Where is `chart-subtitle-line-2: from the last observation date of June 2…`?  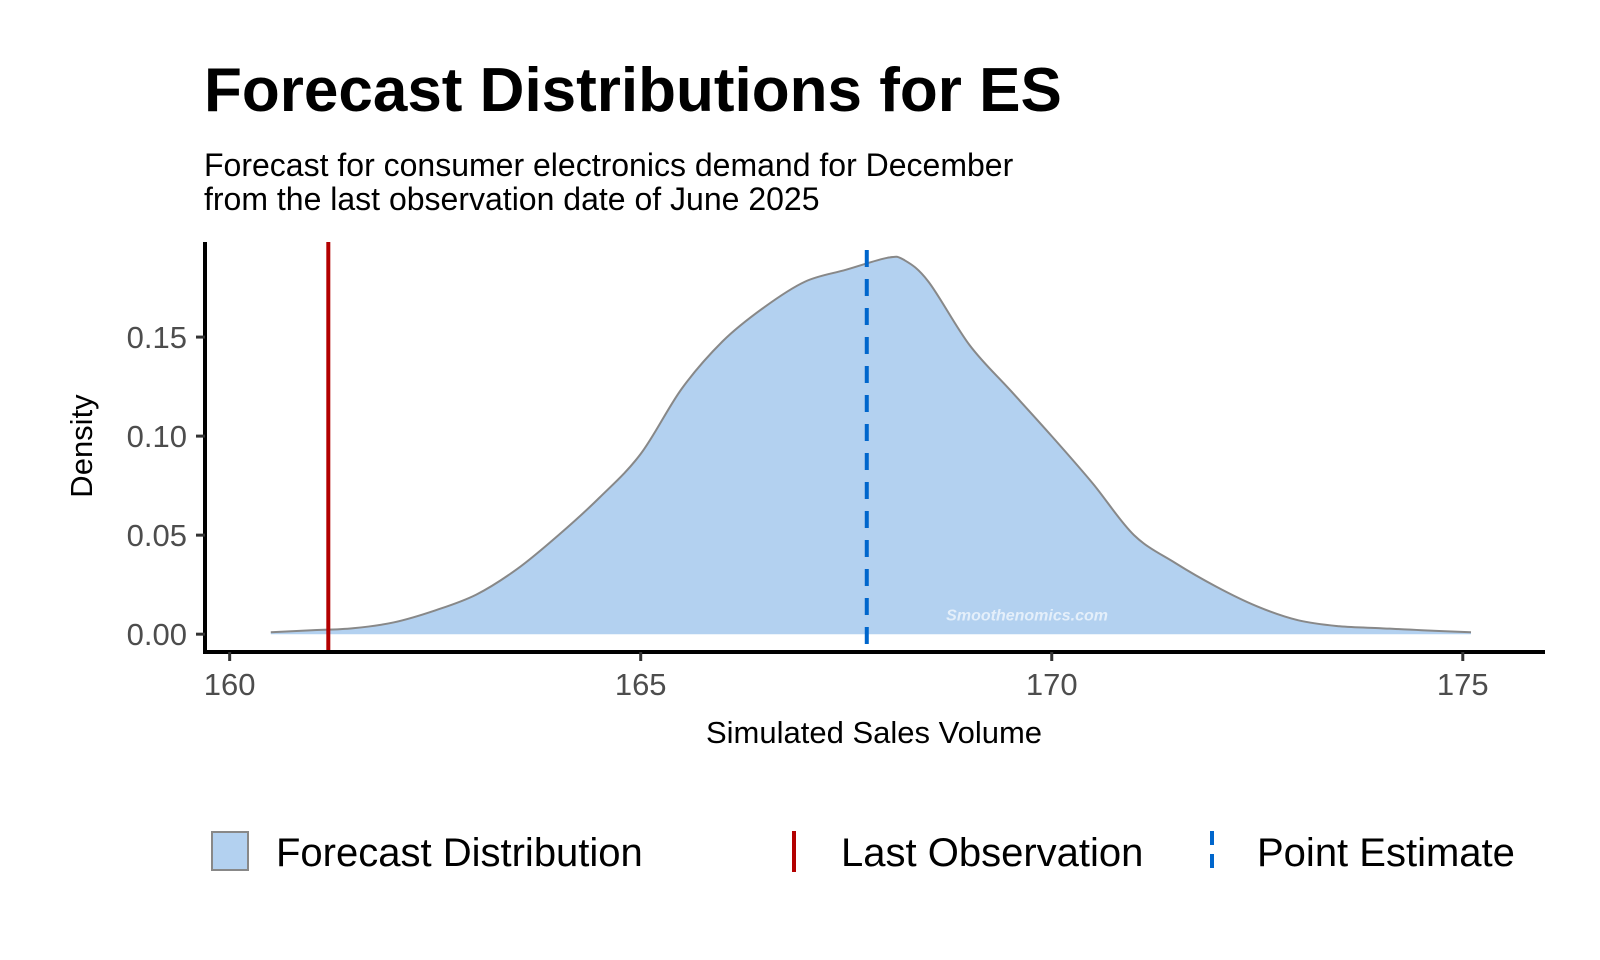
chart-subtitle-line-2: from the last observation date of June 2… is located at coordinates (512, 199).